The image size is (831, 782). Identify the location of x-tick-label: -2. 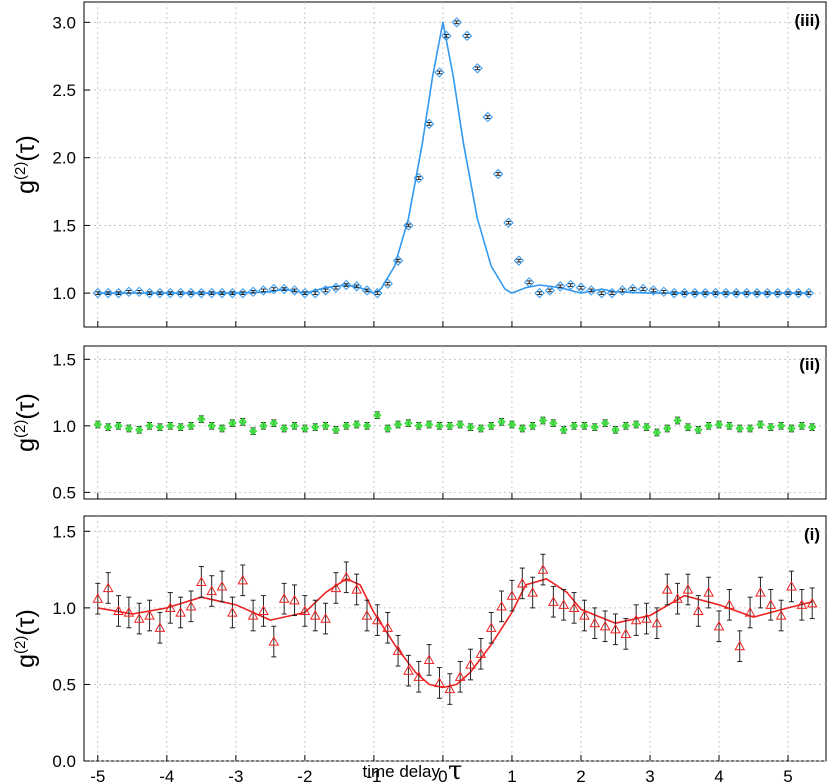
(304, 774).